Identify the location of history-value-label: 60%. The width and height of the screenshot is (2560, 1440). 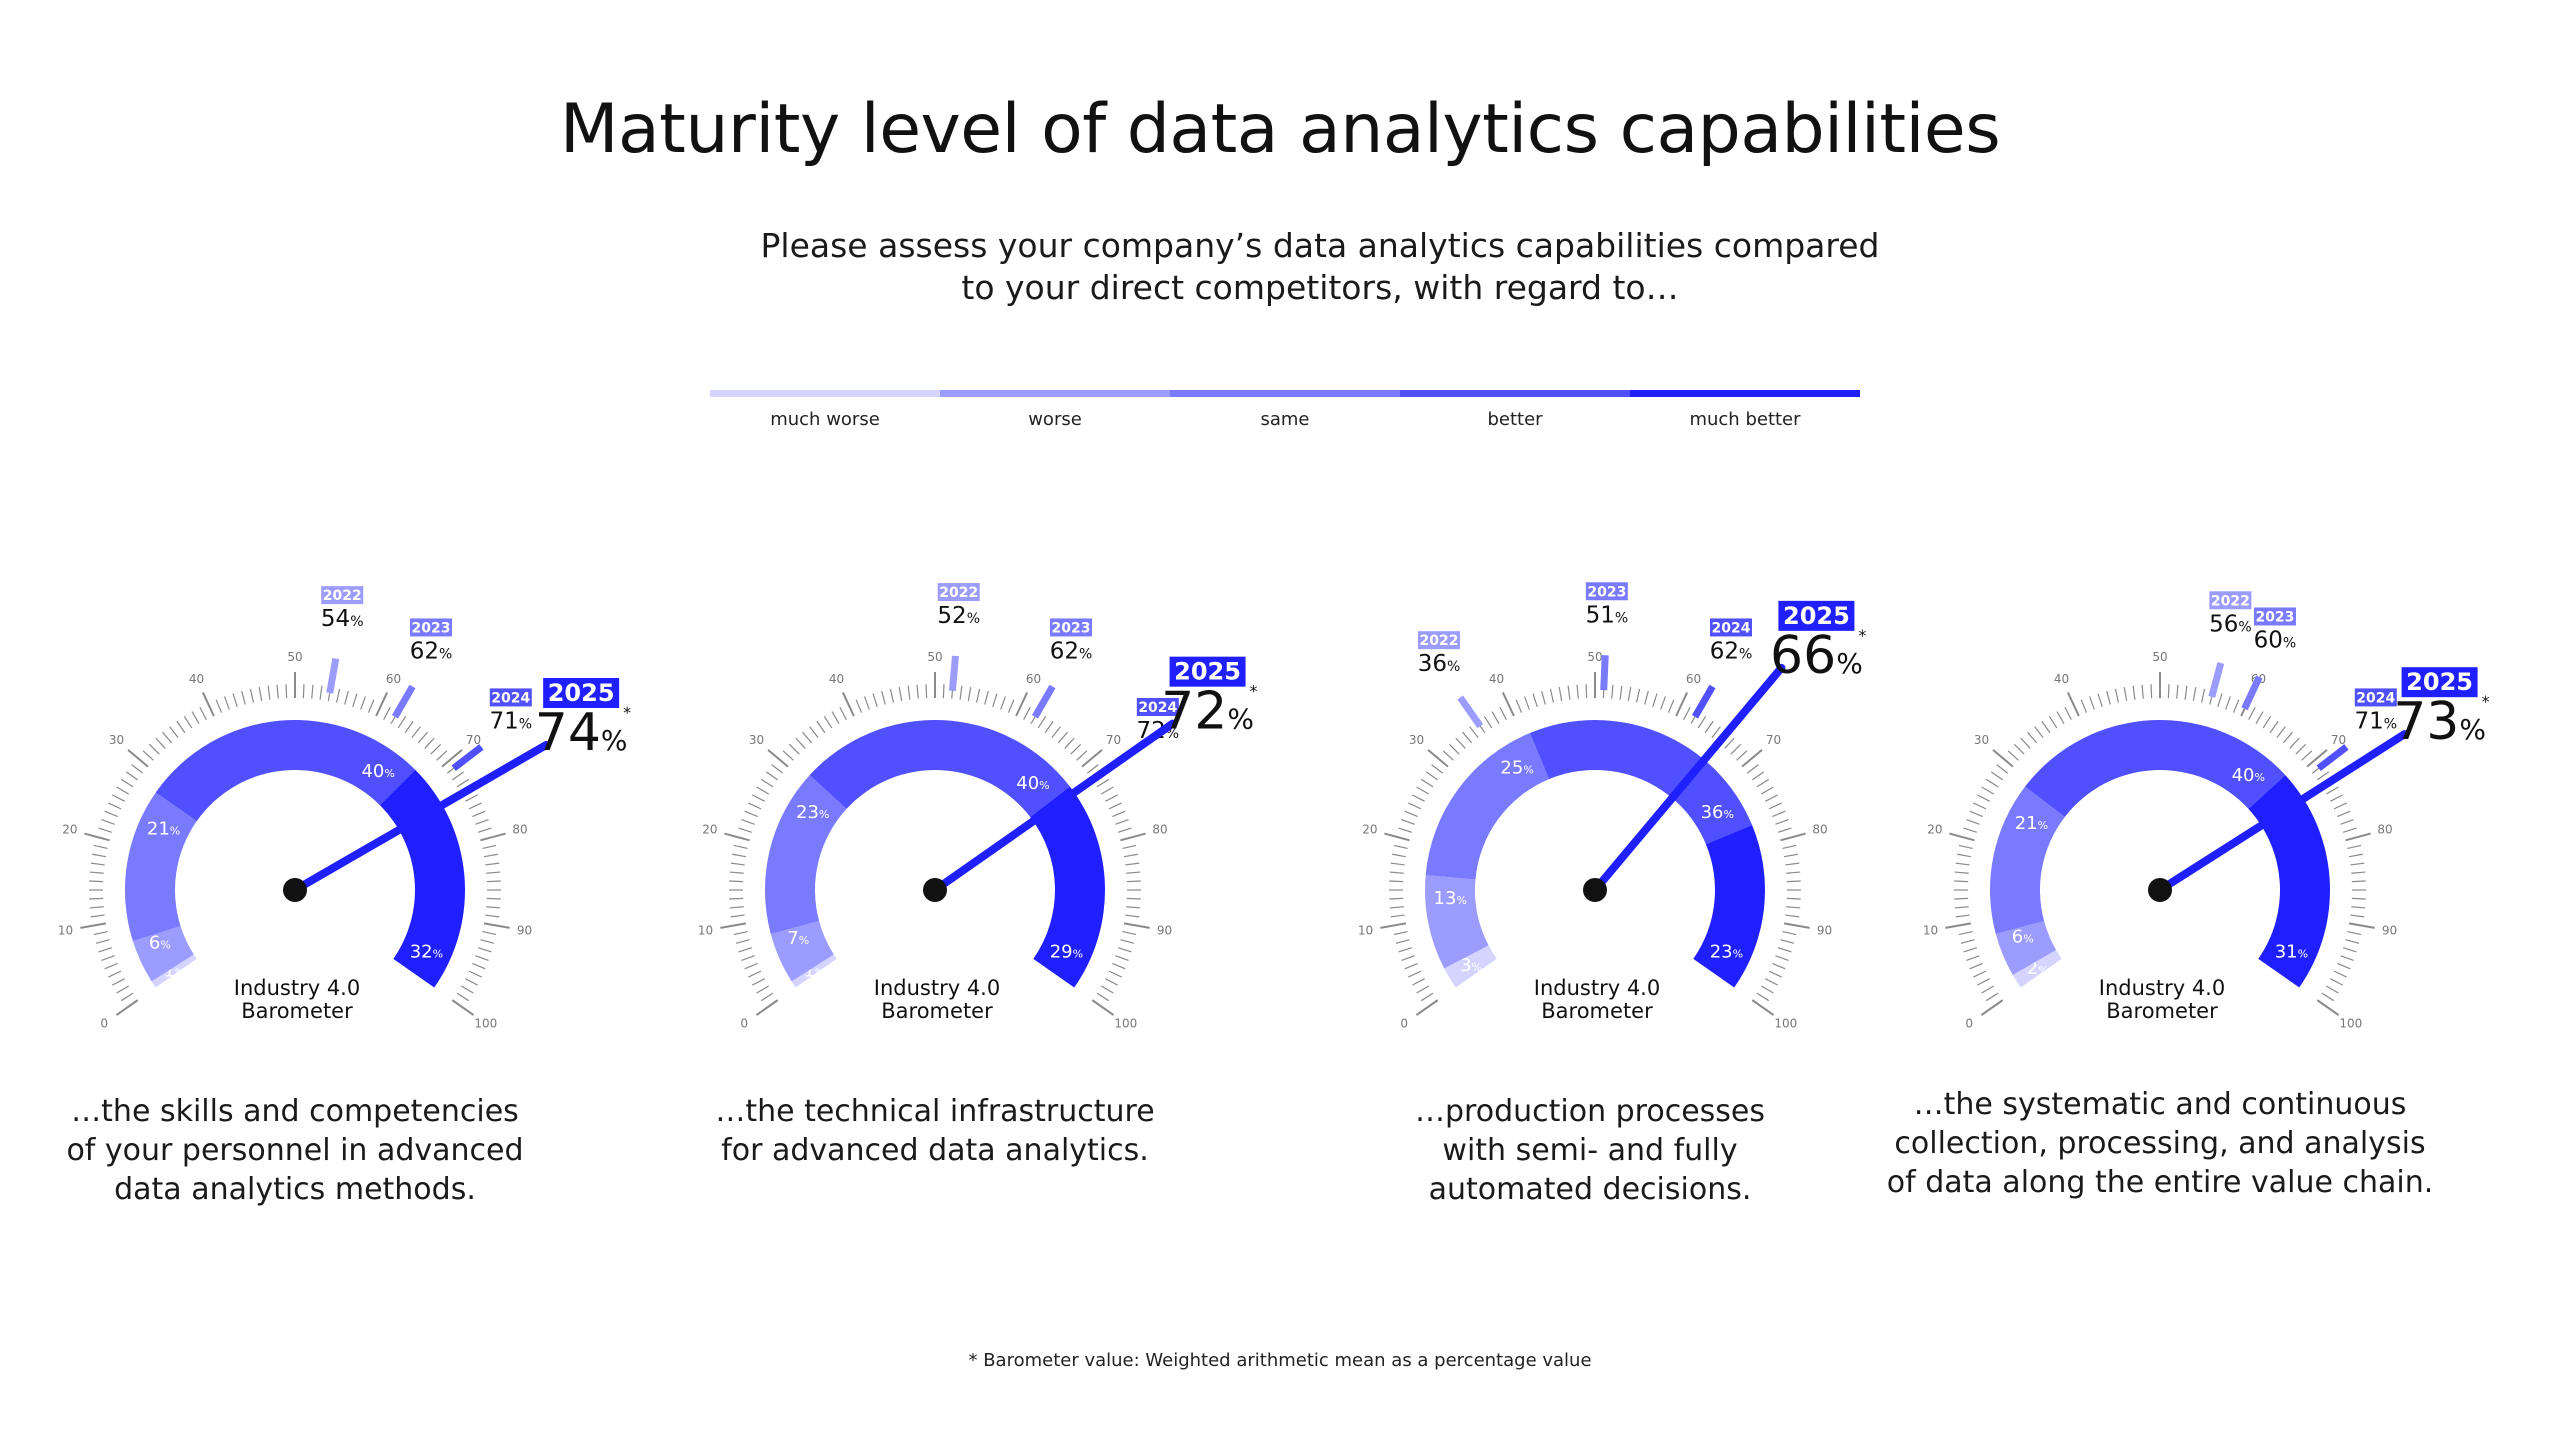
(2275, 640).